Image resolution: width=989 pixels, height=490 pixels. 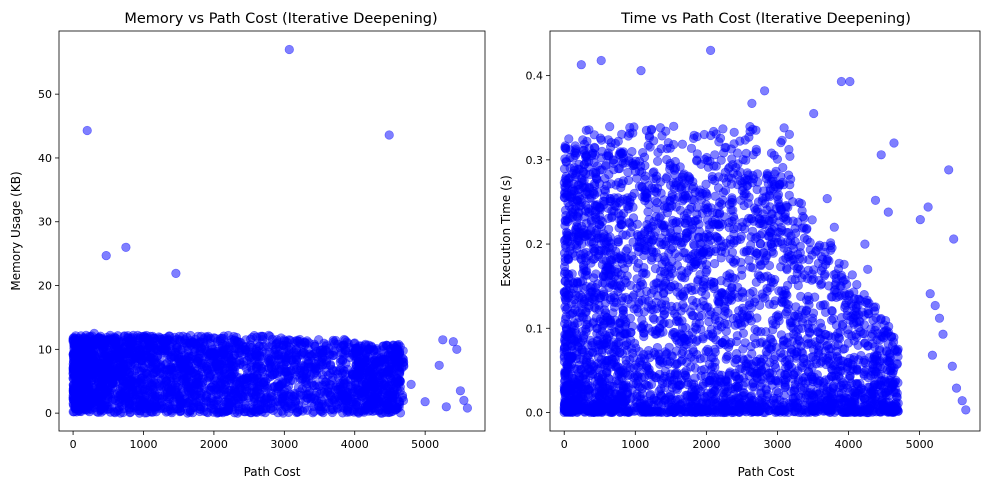 What do you see at coordinates (272, 472) in the screenshot?
I see `memory-chart-x-label: Path Cost` at bounding box center [272, 472].